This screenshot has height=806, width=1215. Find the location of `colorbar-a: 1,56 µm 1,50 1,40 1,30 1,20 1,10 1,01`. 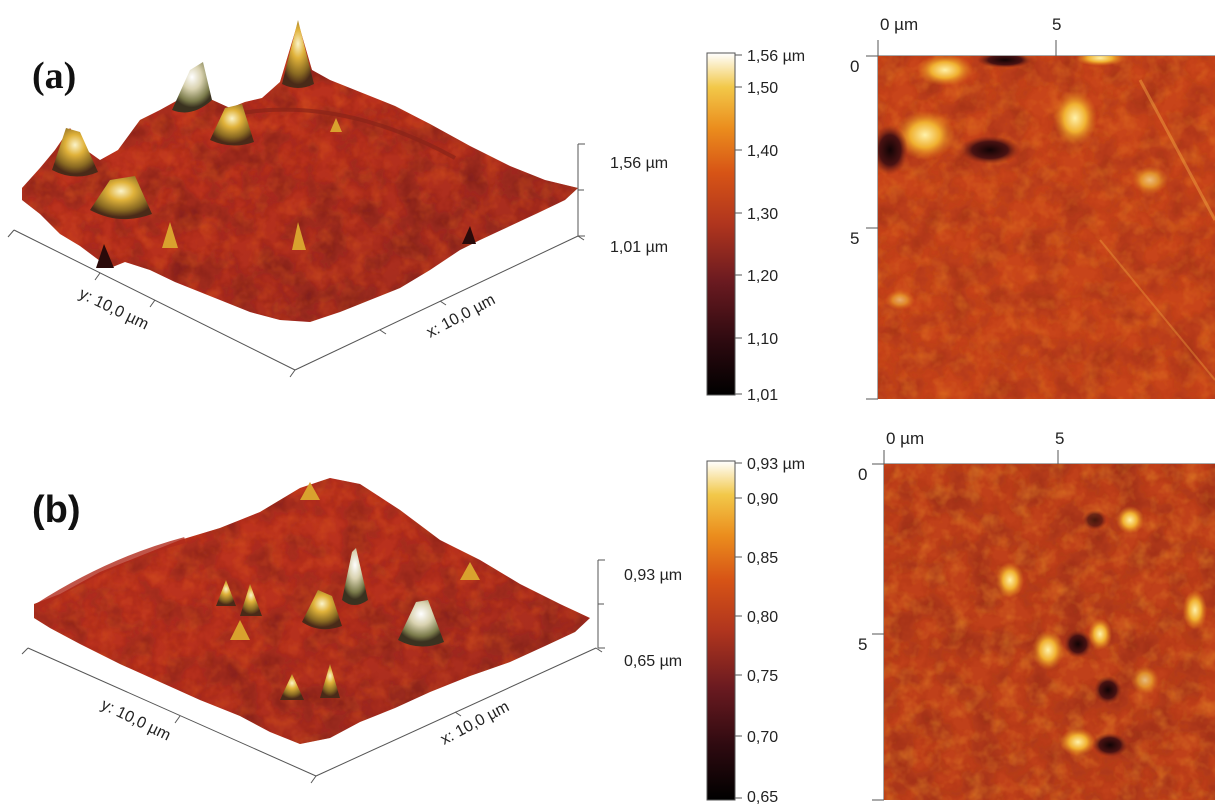

colorbar-a: 1,56 µm 1,50 1,40 1,30 1,20 1,10 1,01 is located at coordinates (755, 226).